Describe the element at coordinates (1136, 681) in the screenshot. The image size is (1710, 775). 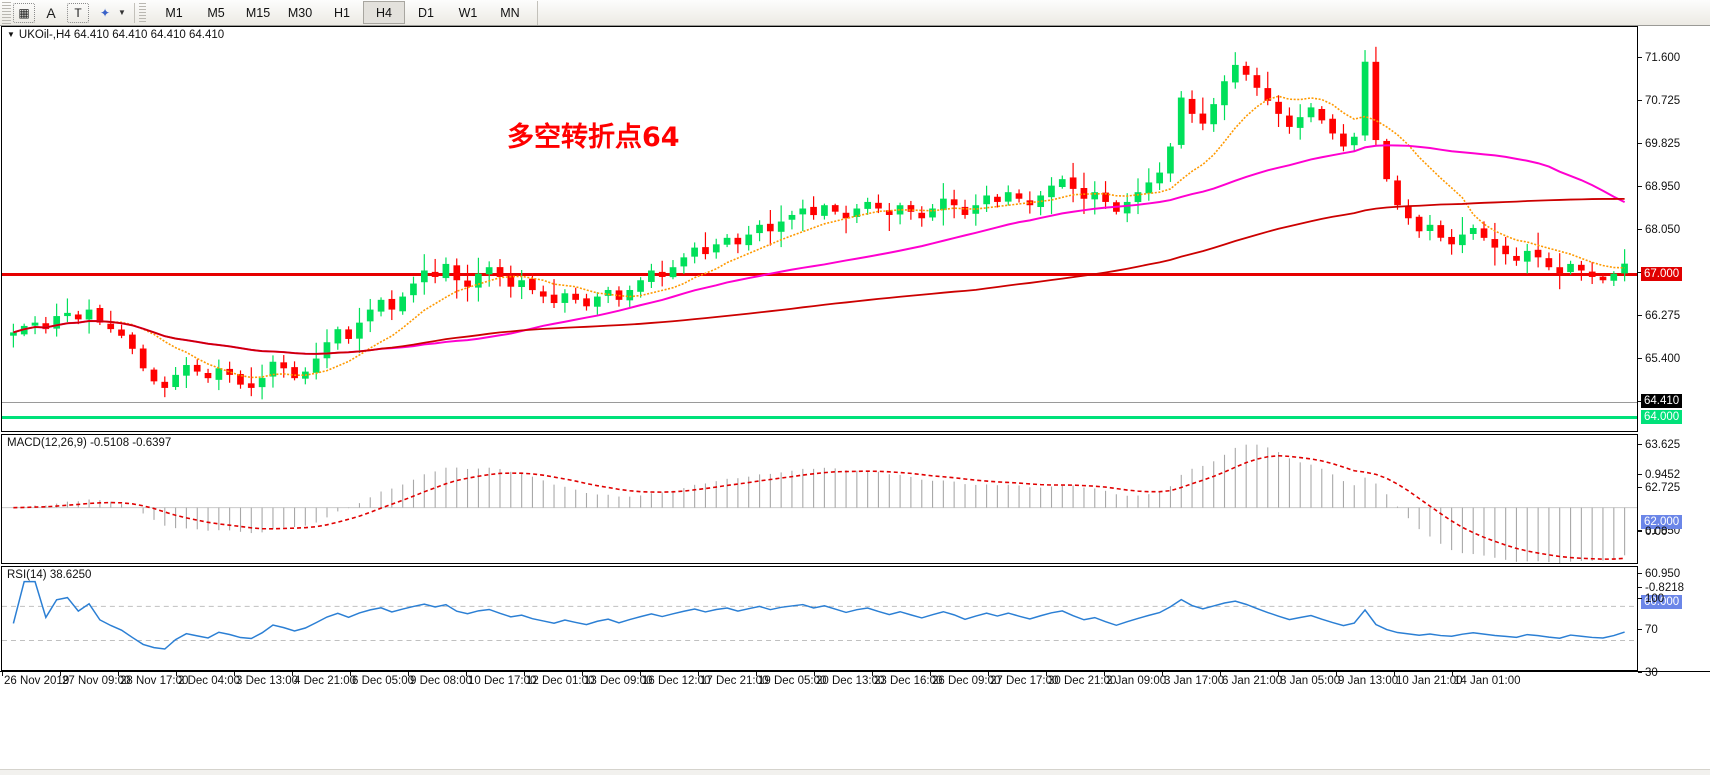
I see `time-tick-label: 2 Jan 09:00` at that location.